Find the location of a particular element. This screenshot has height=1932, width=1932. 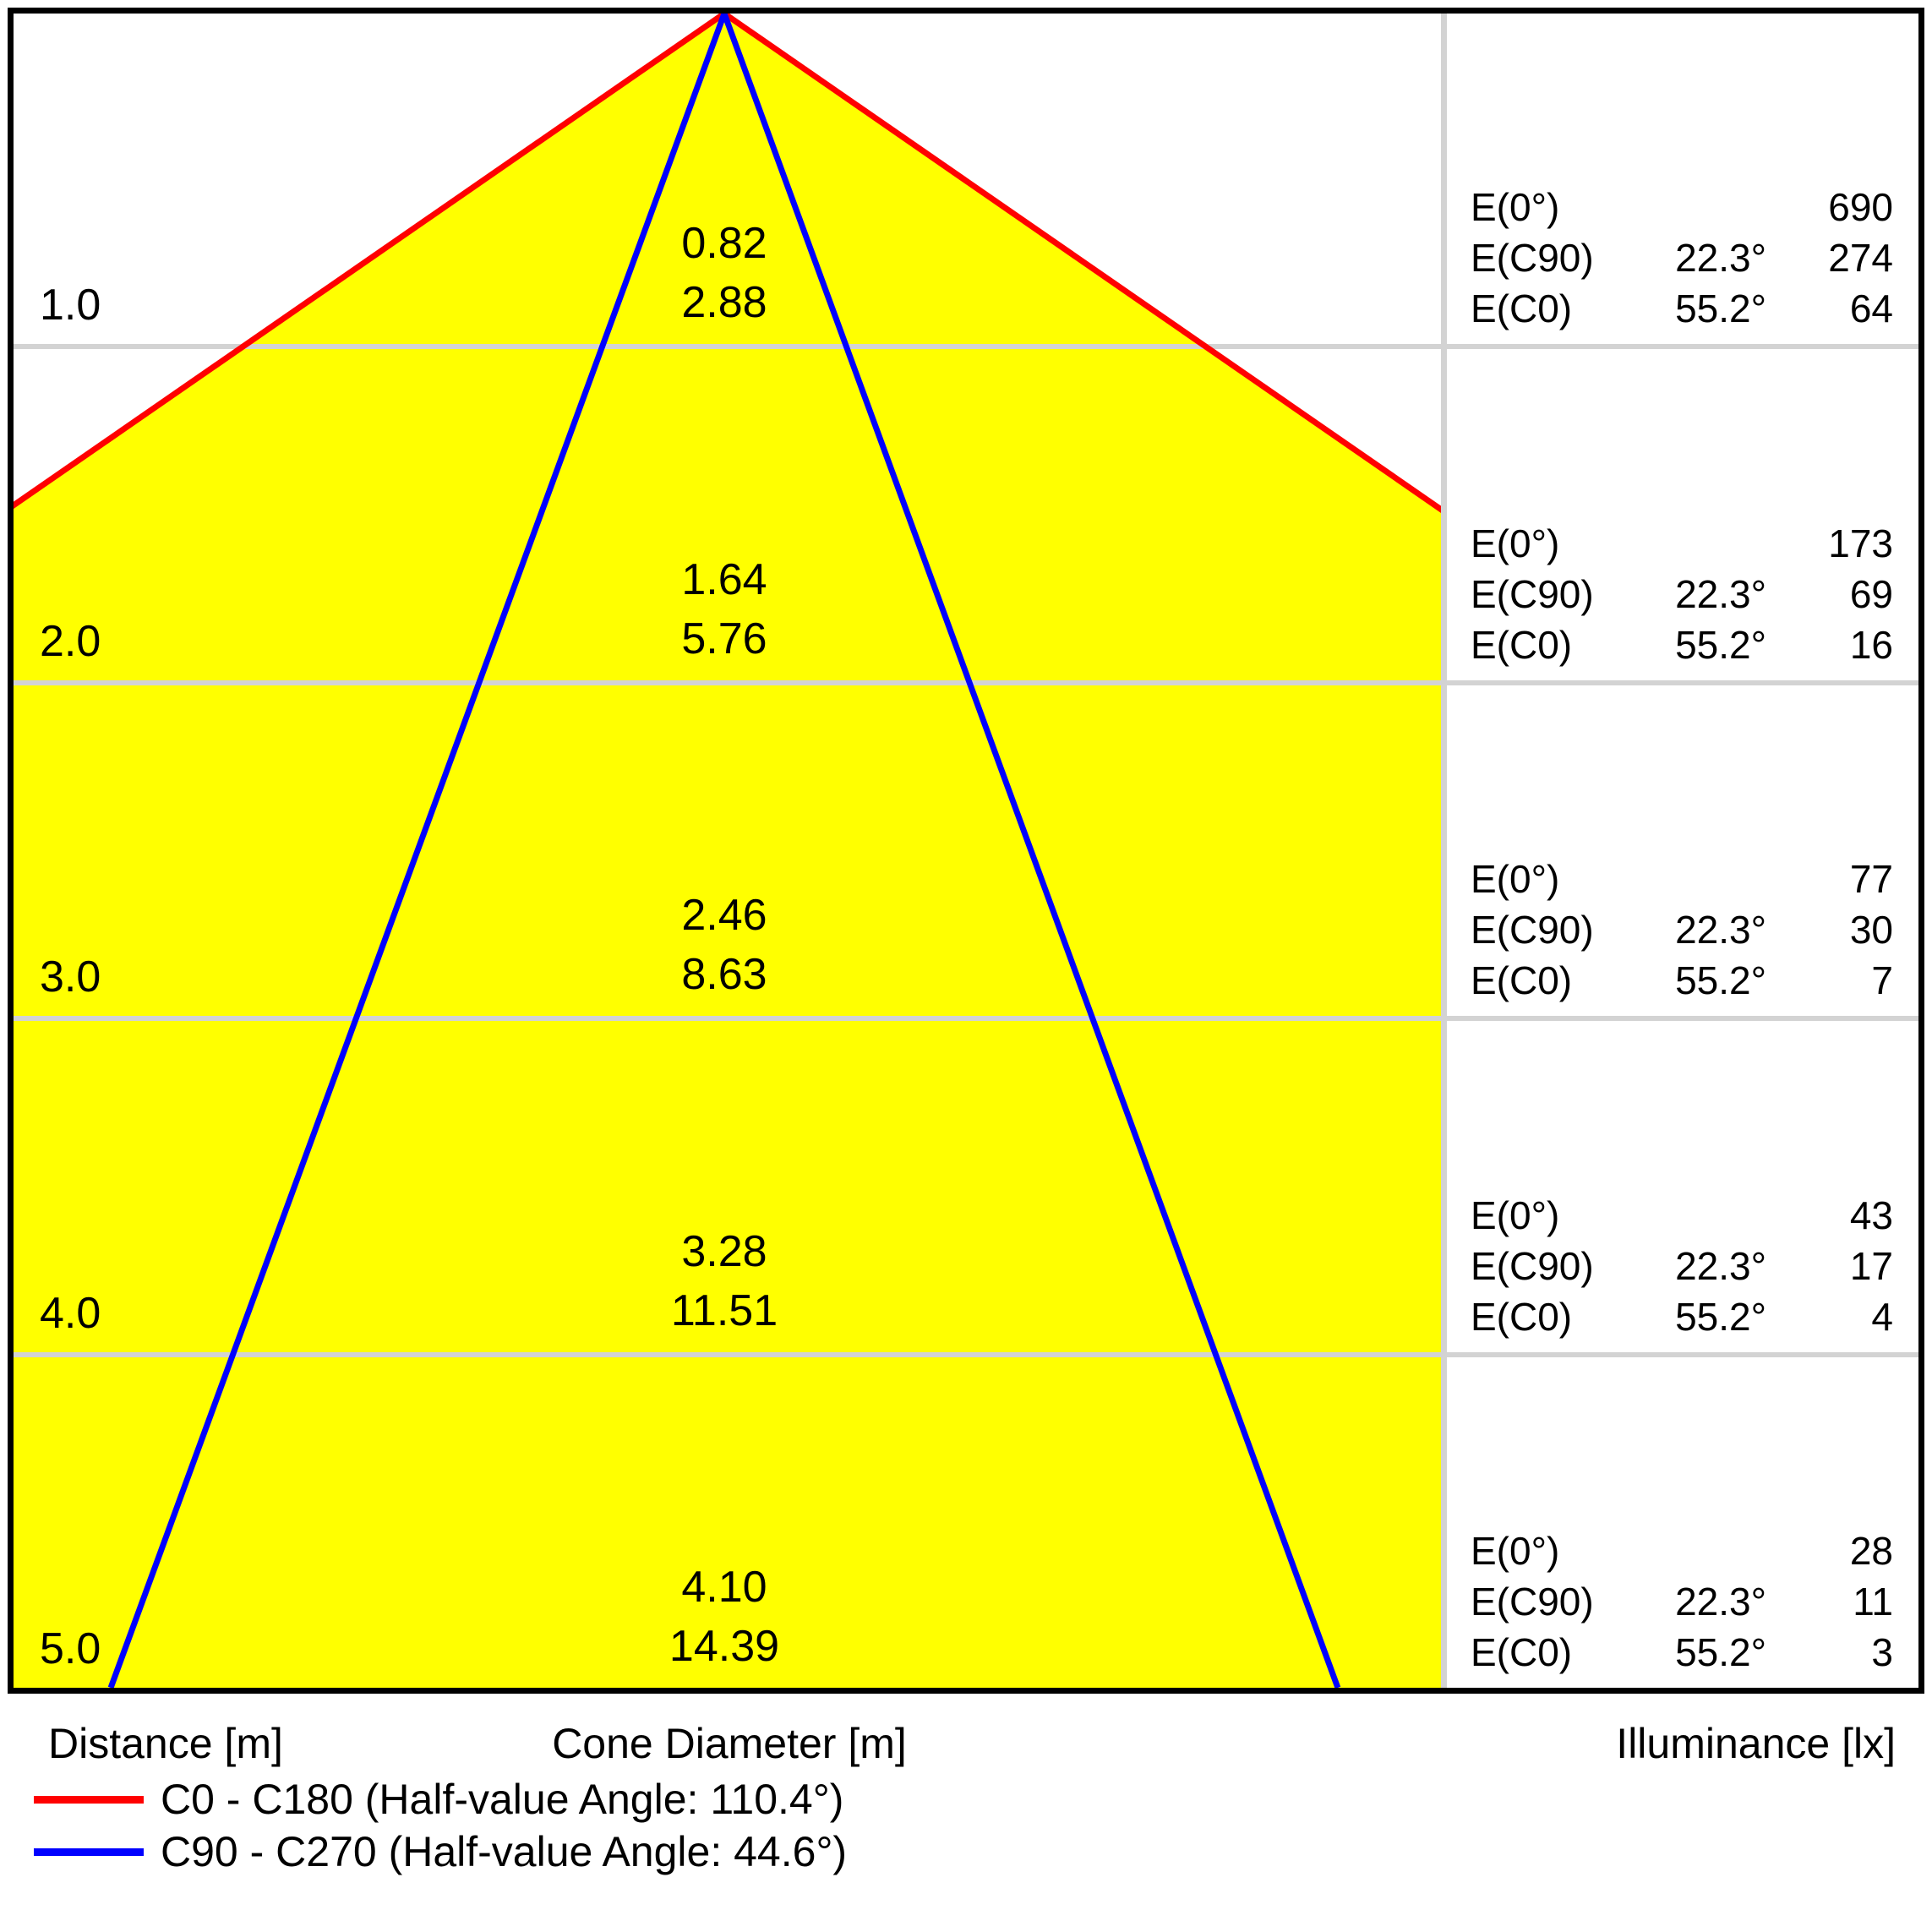

cone-diameter-c90-value: 4.10 is located at coordinates (724, 1588).